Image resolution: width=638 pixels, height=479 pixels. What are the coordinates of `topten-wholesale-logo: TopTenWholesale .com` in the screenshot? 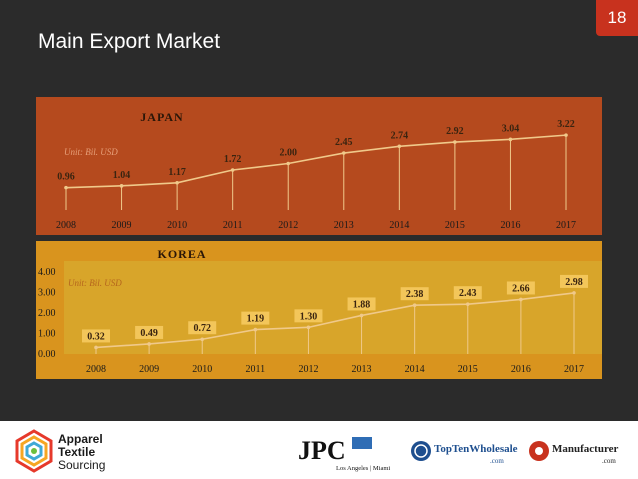 It's located at (464, 453).